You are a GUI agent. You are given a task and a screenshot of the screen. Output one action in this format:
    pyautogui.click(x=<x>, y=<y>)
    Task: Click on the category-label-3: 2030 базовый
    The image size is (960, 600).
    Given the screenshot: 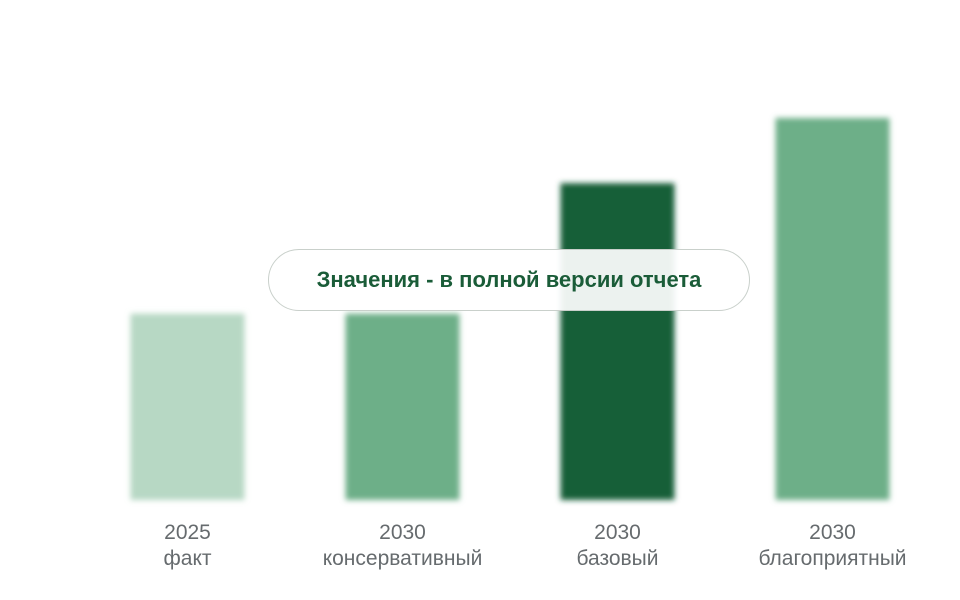 What is the action you would take?
    pyautogui.click(x=617, y=545)
    